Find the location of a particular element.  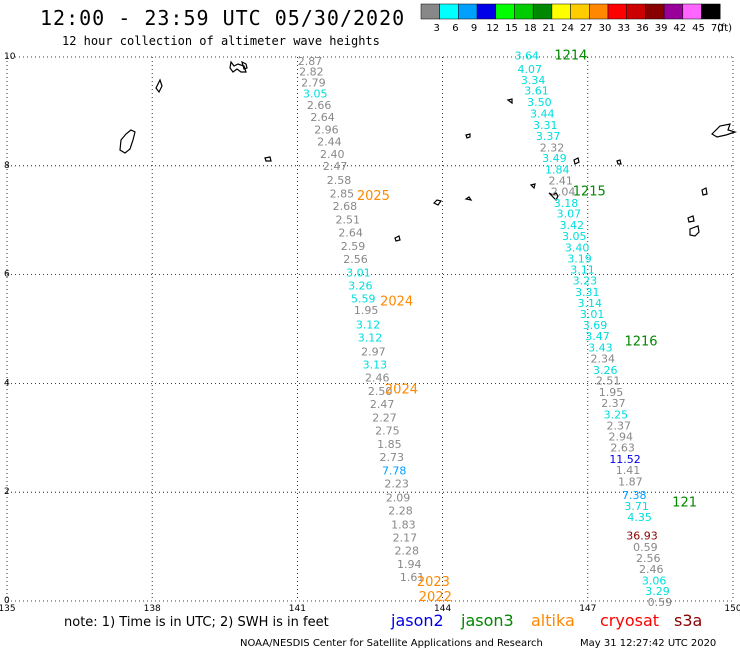

swh-value-label: 2.32 is located at coordinates (552, 147).